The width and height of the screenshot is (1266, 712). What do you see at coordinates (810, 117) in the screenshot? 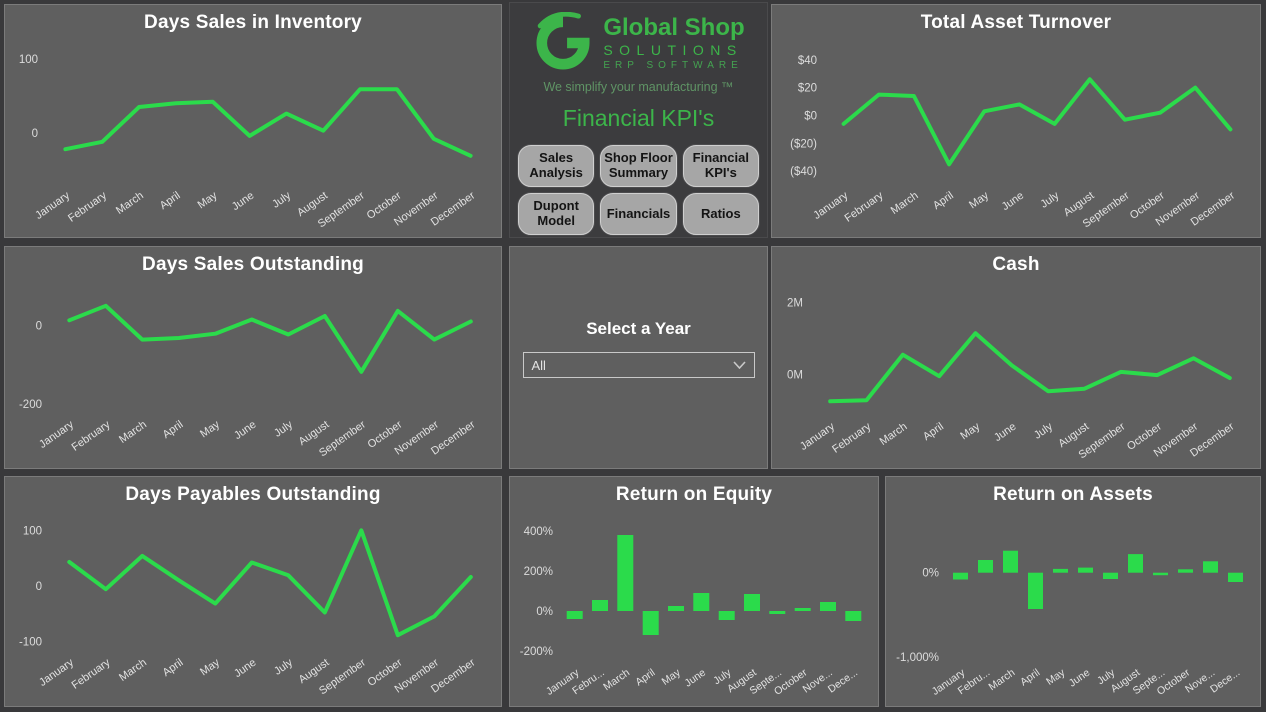
I see `y-axis-tick-label: $0` at bounding box center [810, 117].